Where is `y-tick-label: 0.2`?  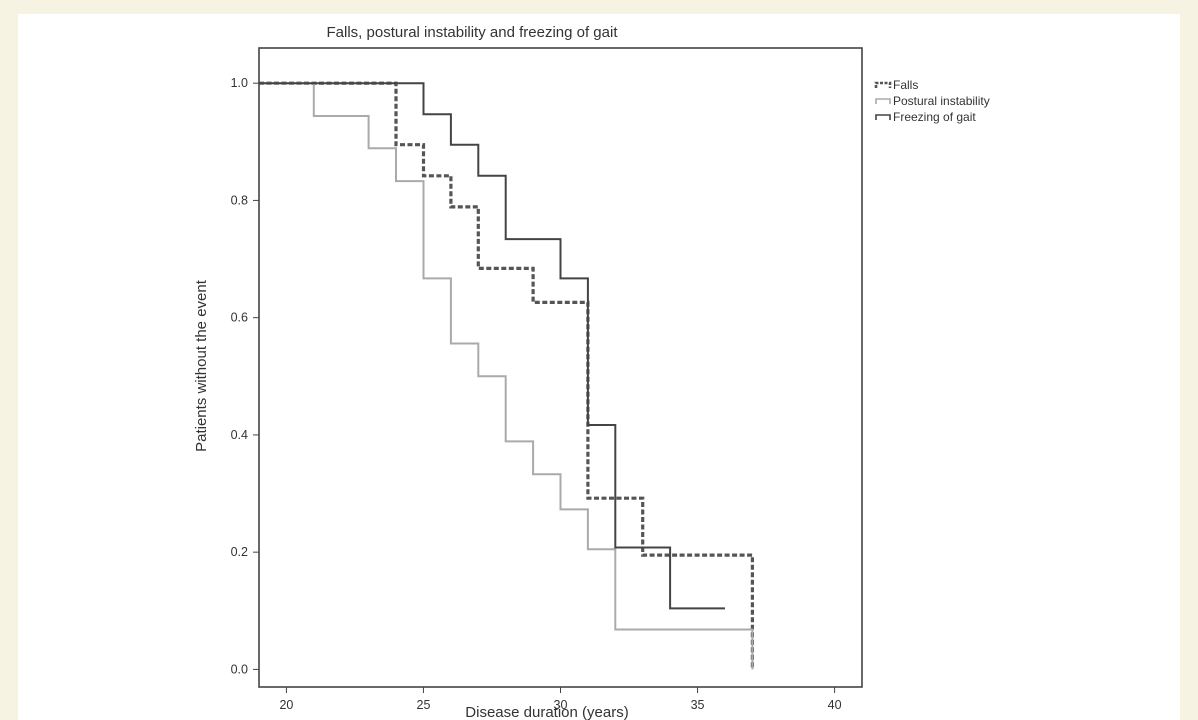
y-tick-label: 0.2 is located at coordinates (239, 552).